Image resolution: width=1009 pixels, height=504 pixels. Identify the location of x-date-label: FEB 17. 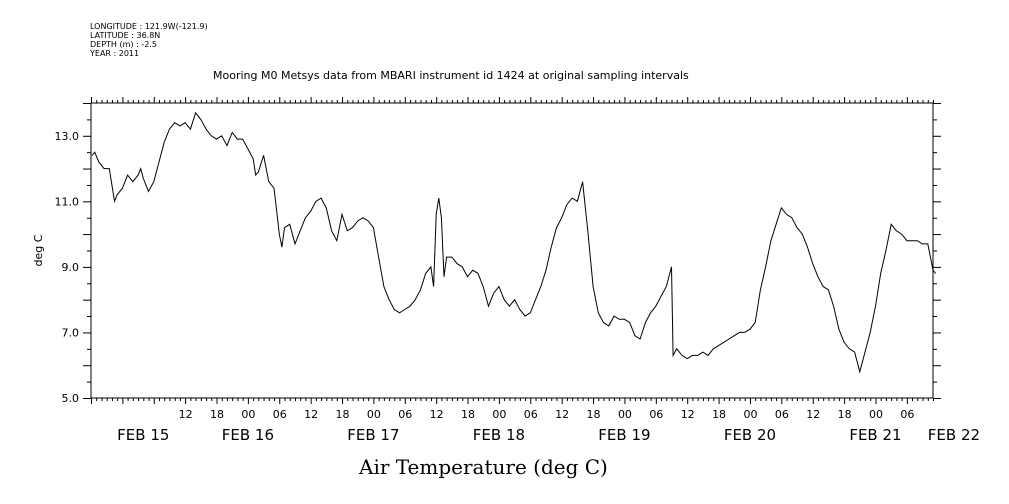
(373, 435).